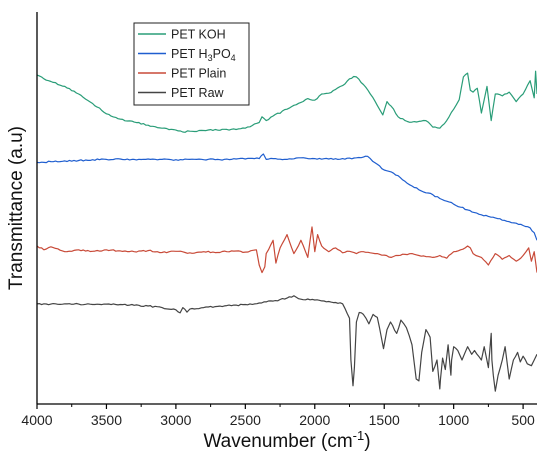 The image size is (550, 465). What do you see at coordinates (523, 420) in the screenshot?
I see `x-tick-label: 500` at bounding box center [523, 420].